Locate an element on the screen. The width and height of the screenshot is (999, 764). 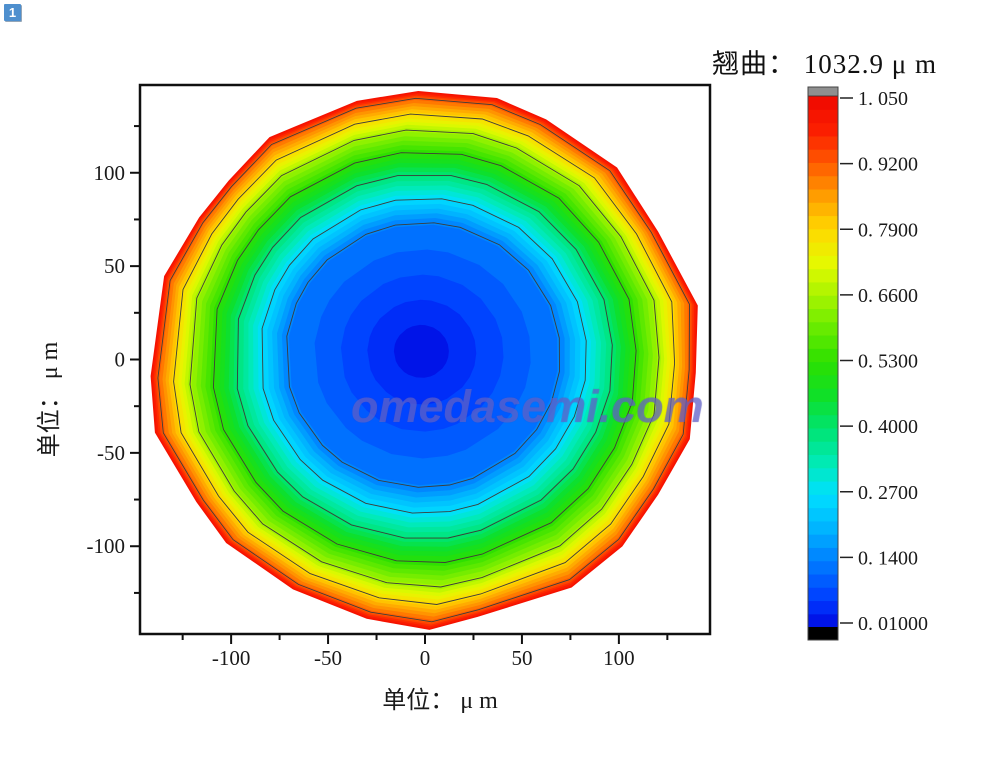
x-axis-label: 单位： μ m is located at coordinates (440, 700).